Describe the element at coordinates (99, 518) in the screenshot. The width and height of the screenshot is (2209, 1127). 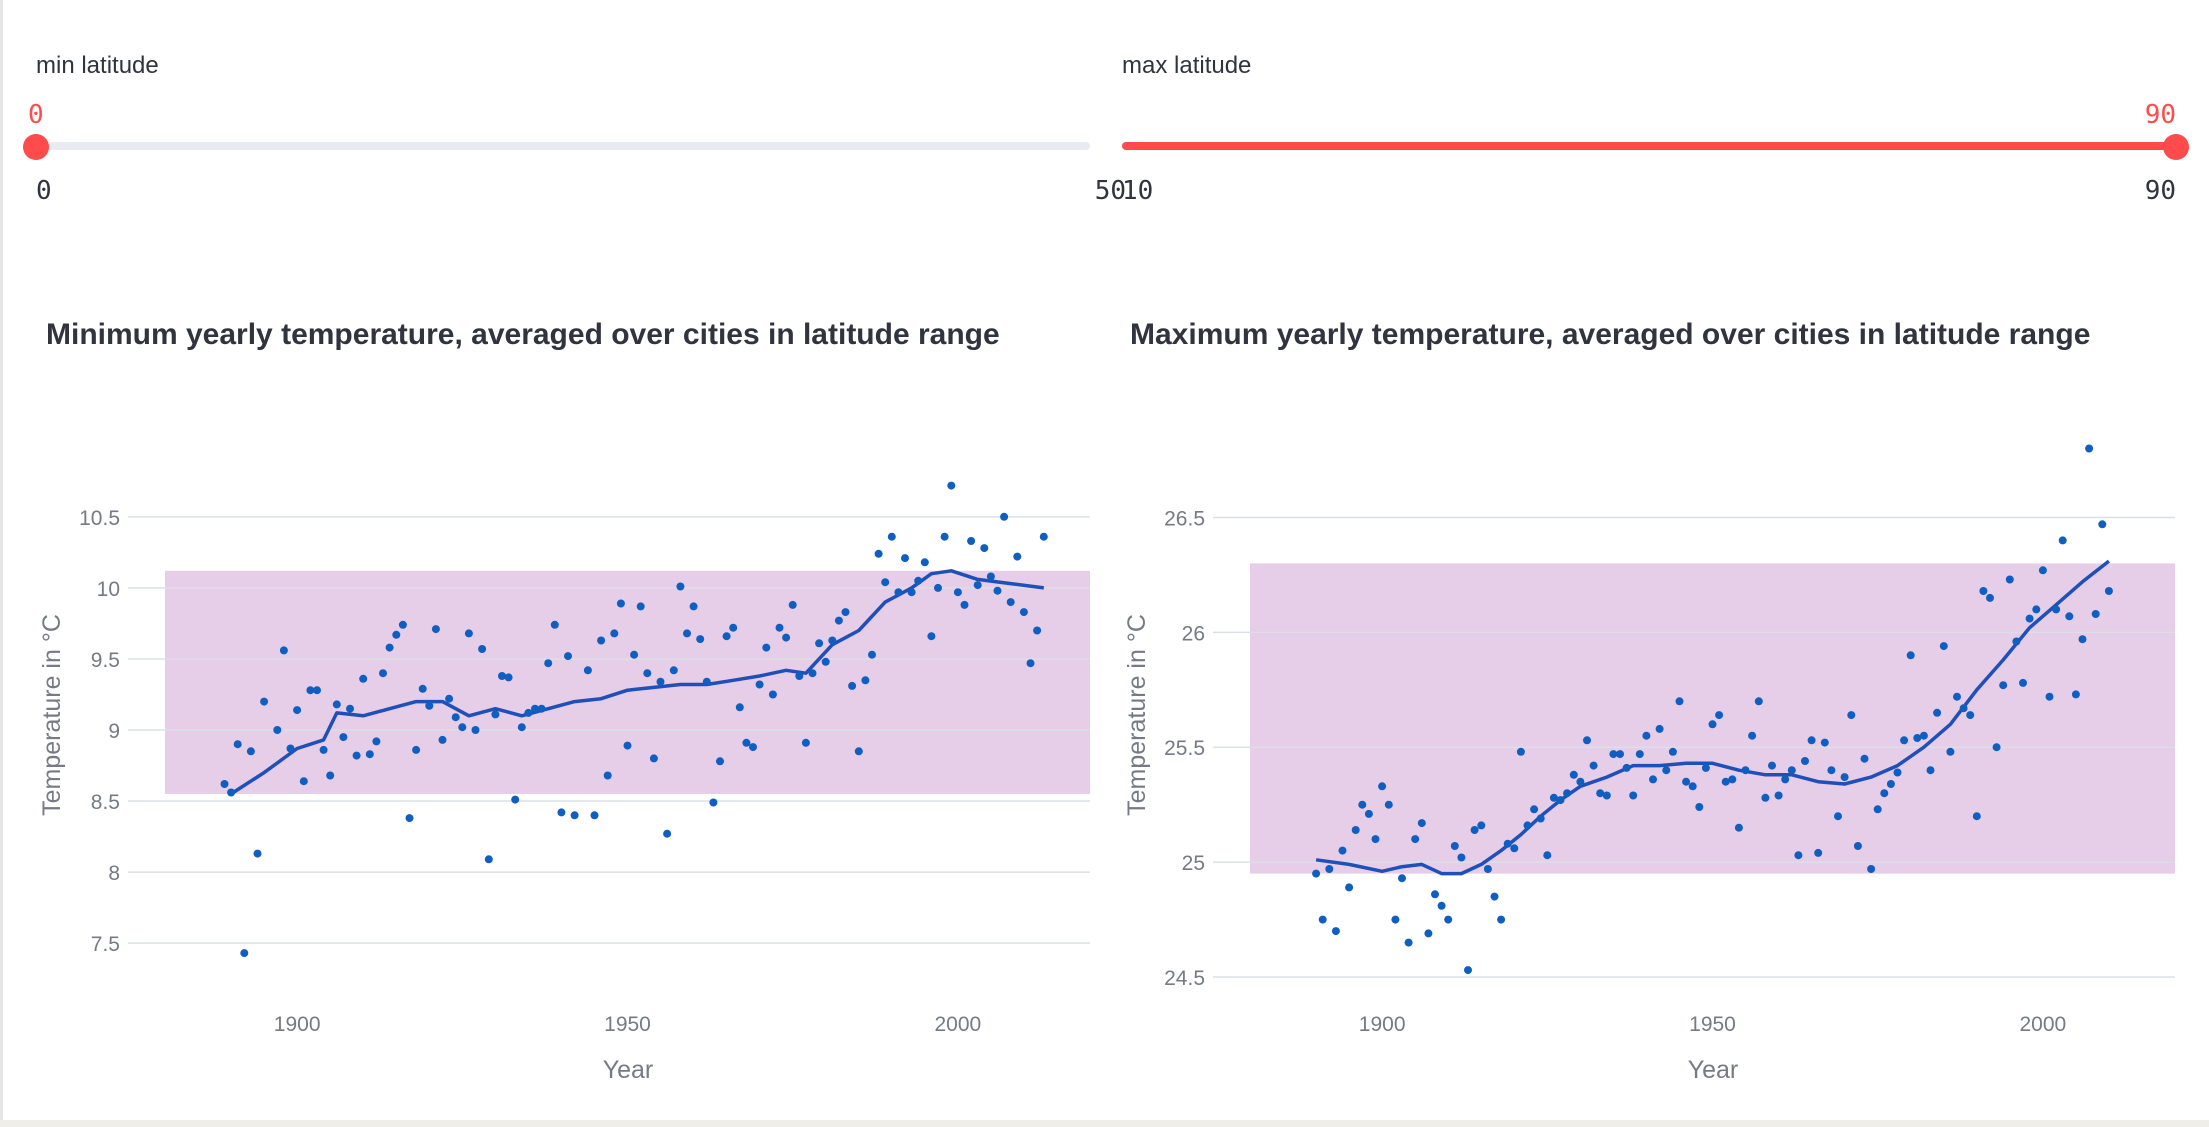
I see `y-tick-label: 10.5` at that location.